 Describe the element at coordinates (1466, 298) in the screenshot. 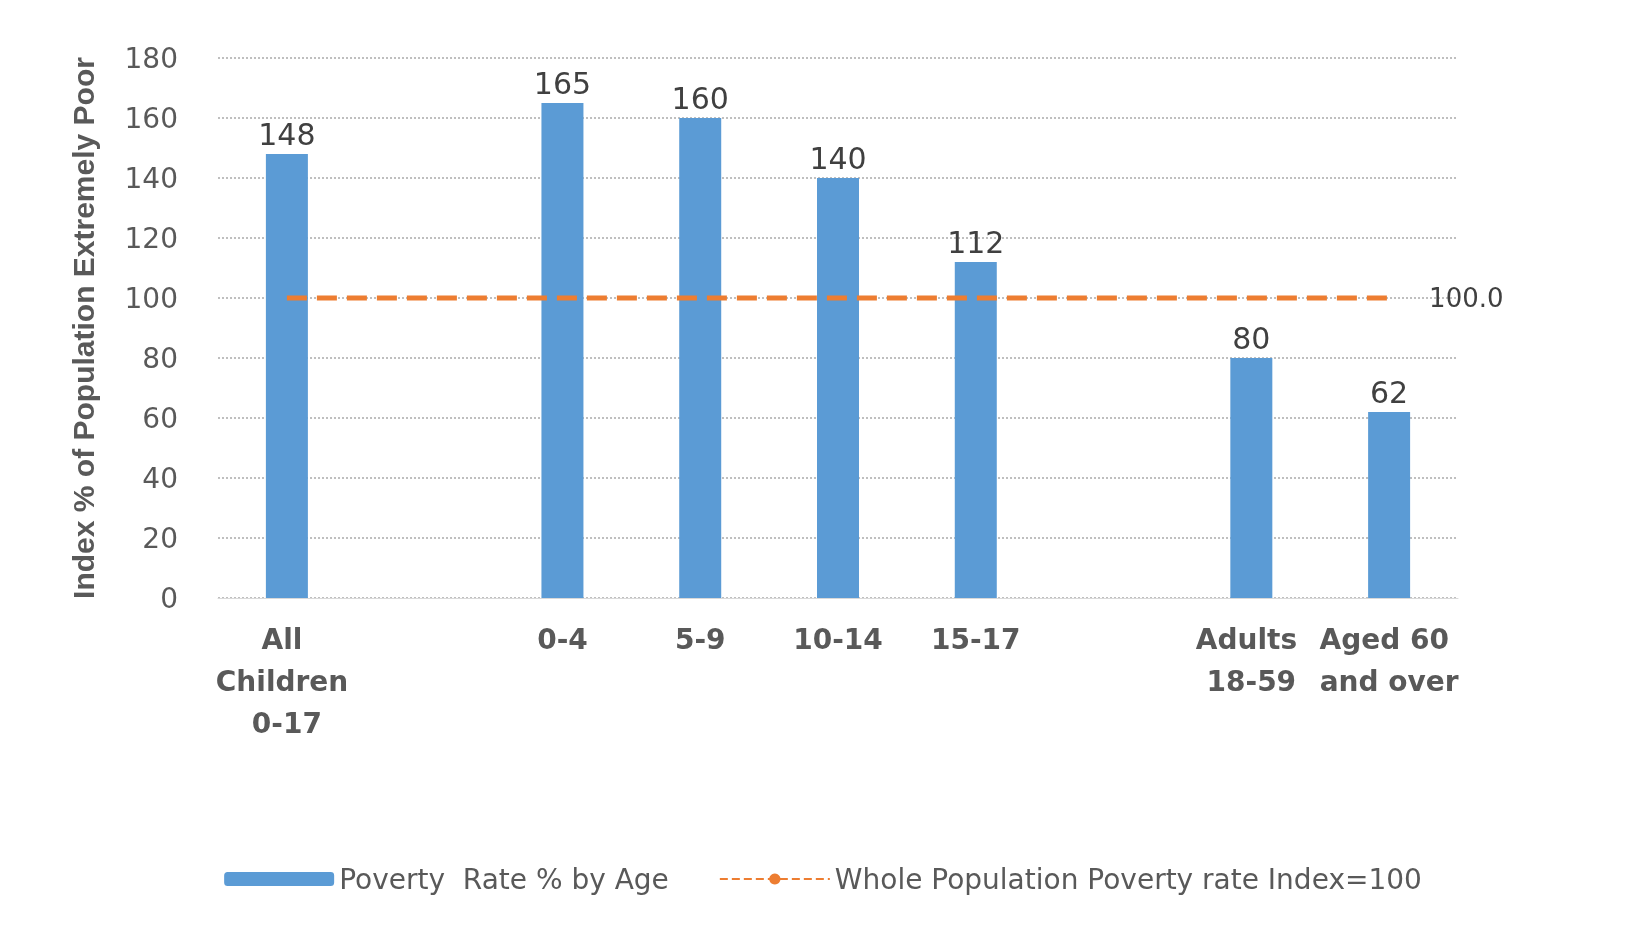

I see `data-label: 100.0` at that location.